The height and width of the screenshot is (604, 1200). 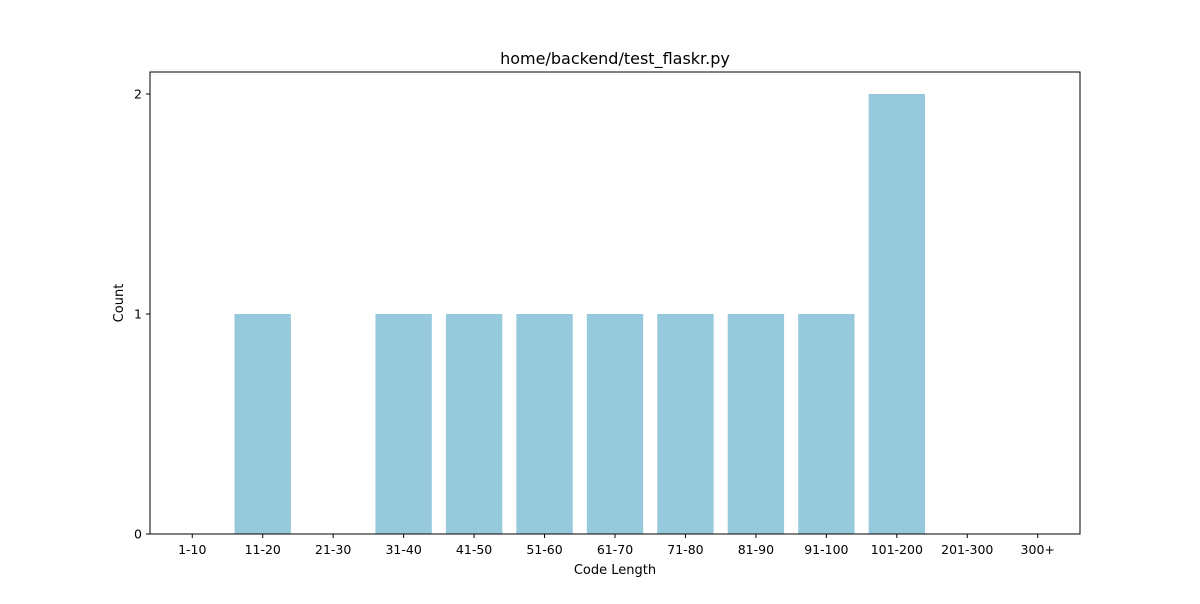 What do you see at coordinates (403, 549) in the screenshot?
I see `x-tick-label: 31-40` at bounding box center [403, 549].